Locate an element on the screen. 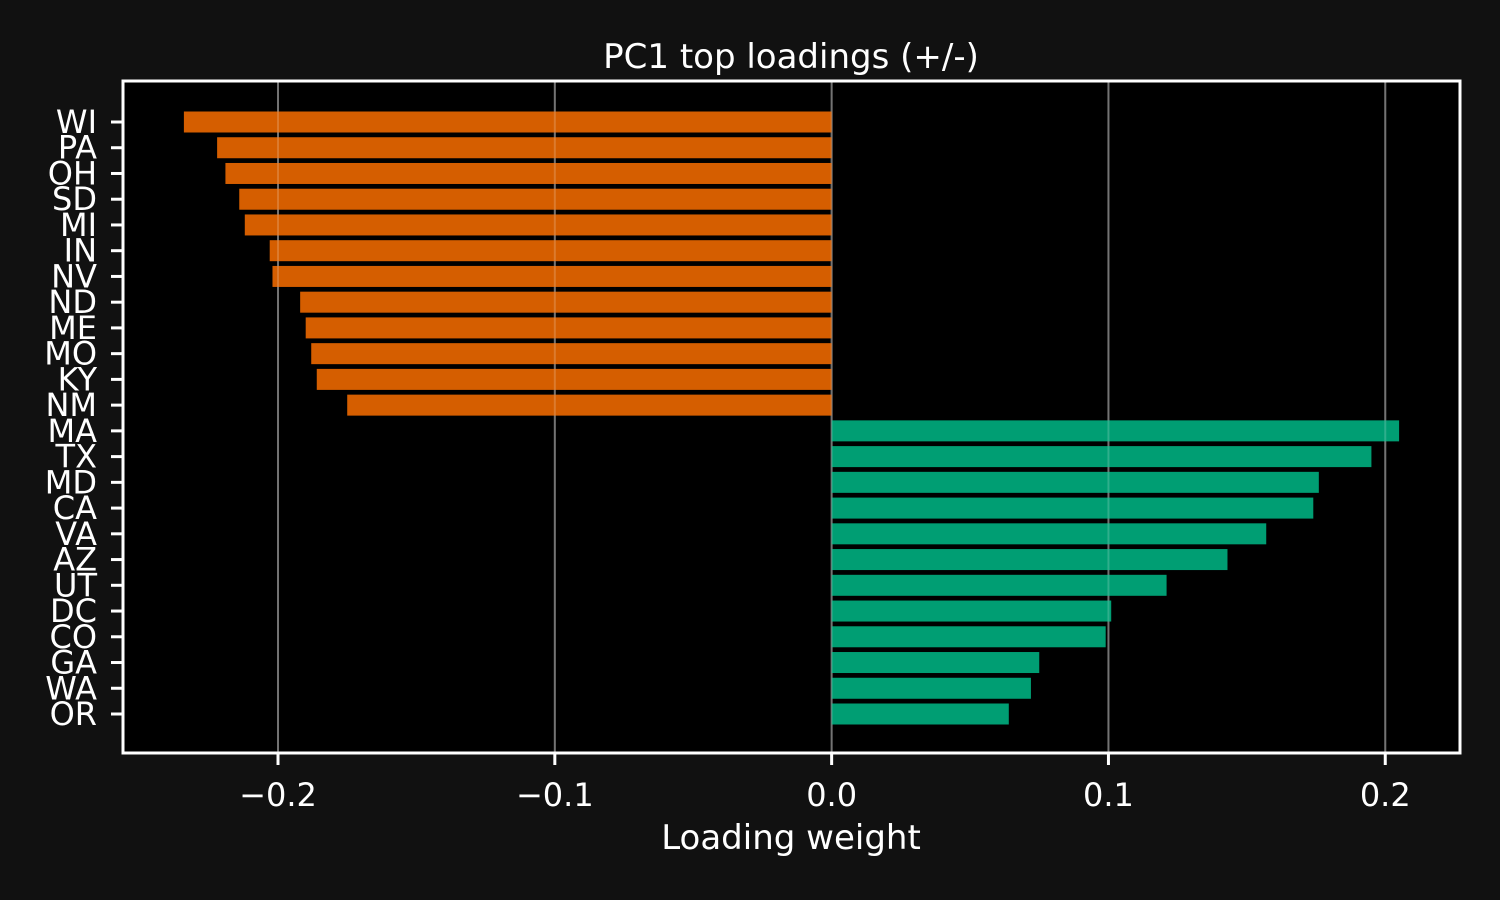  bar-pa is located at coordinates (524, 148).